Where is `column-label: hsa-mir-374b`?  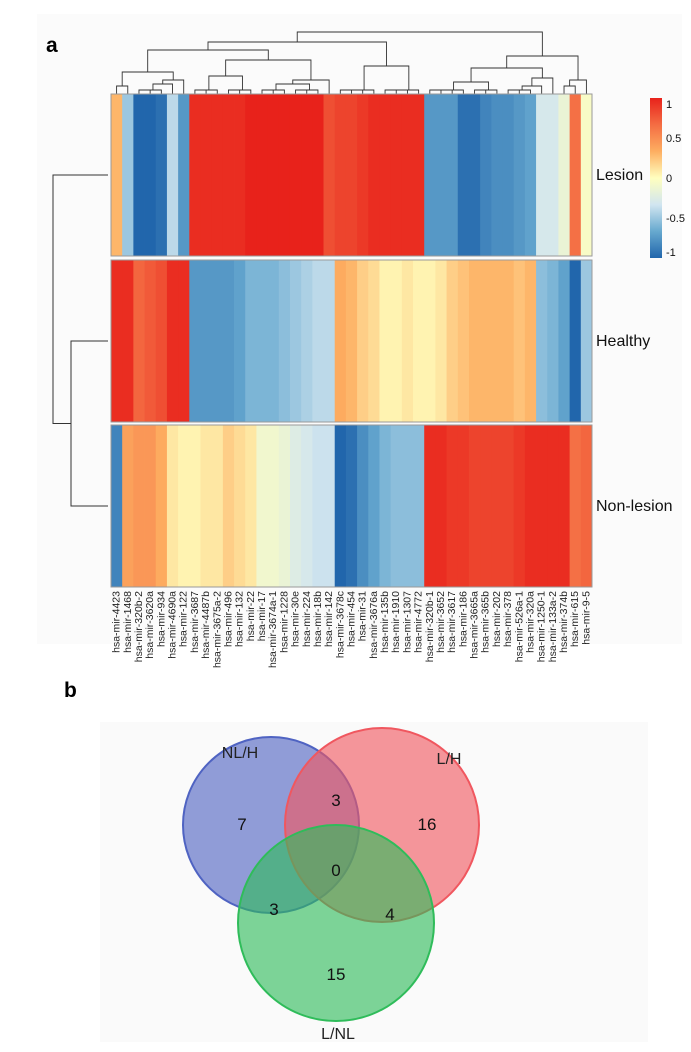 column-label: hsa-mir-374b is located at coordinates (564, 622).